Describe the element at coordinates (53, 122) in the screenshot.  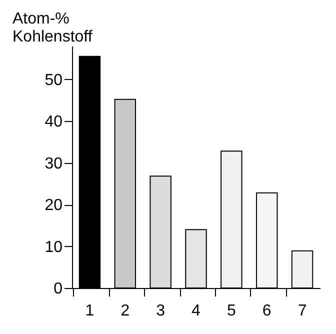
I see `y-tick-label: 40` at that location.